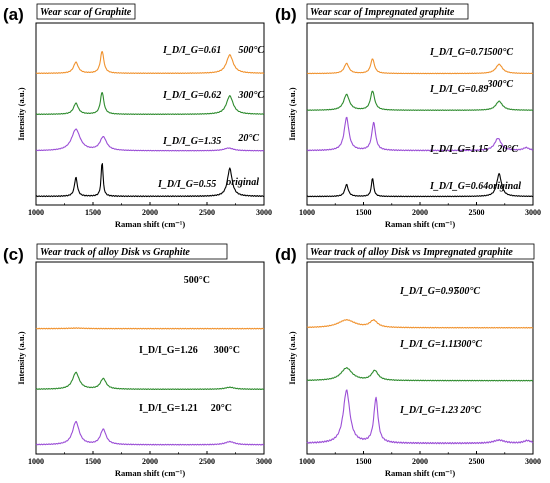  I want to click on panel-title: Wear track of alloy Disk vs Graphite, so click(115, 252).